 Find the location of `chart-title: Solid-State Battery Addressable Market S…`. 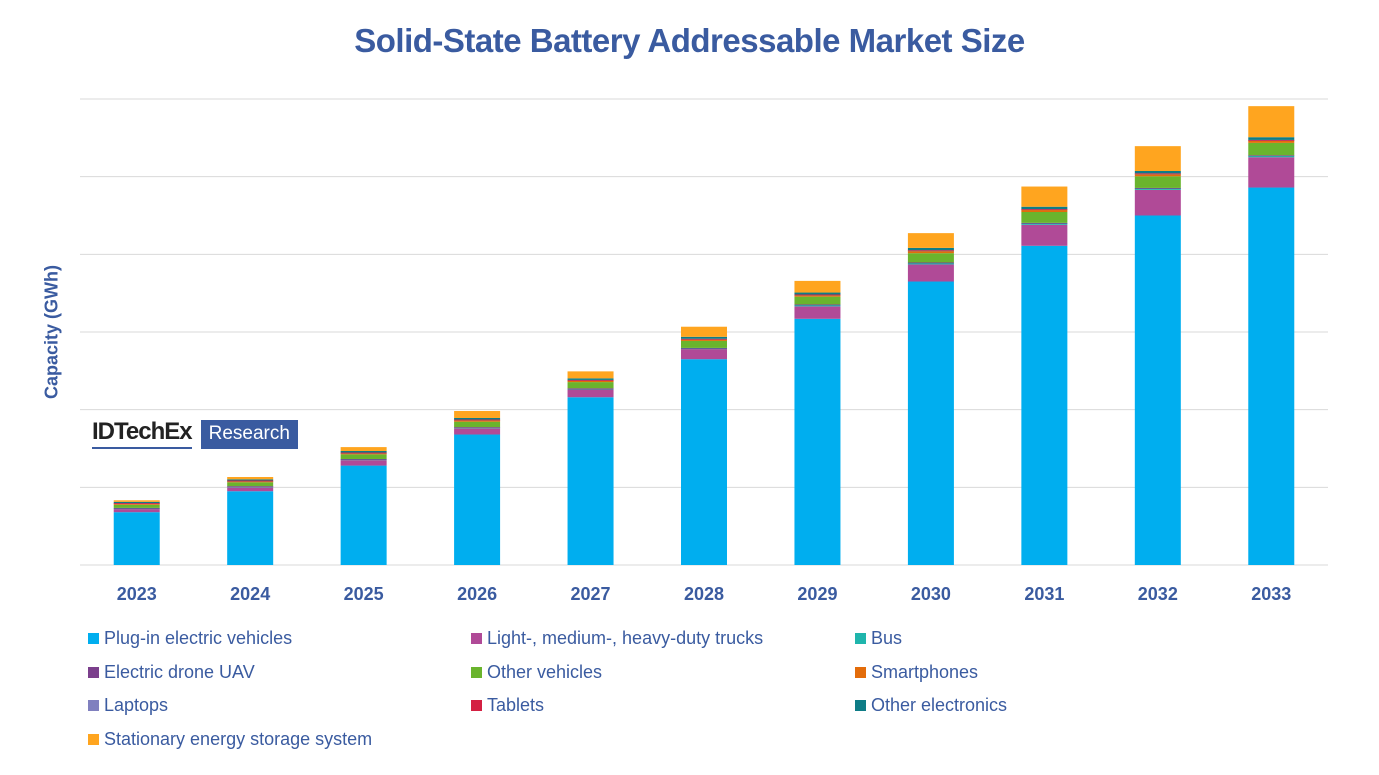

chart-title: Solid-State Battery Addressable Market S… is located at coordinates (689, 40).